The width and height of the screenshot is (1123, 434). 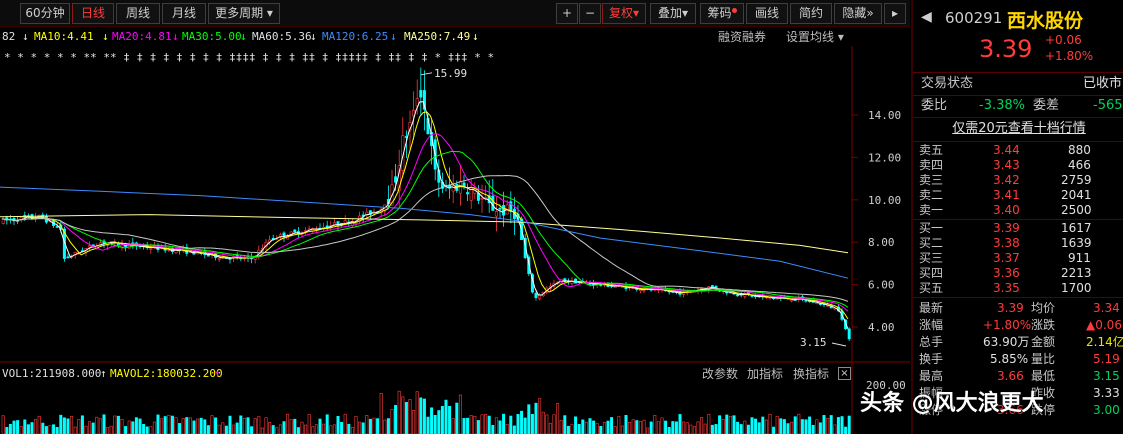 What do you see at coordinates (244, 13) in the screenshot?
I see `tab-more-periods: 更多周期 ▾` at bounding box center [244, 13].